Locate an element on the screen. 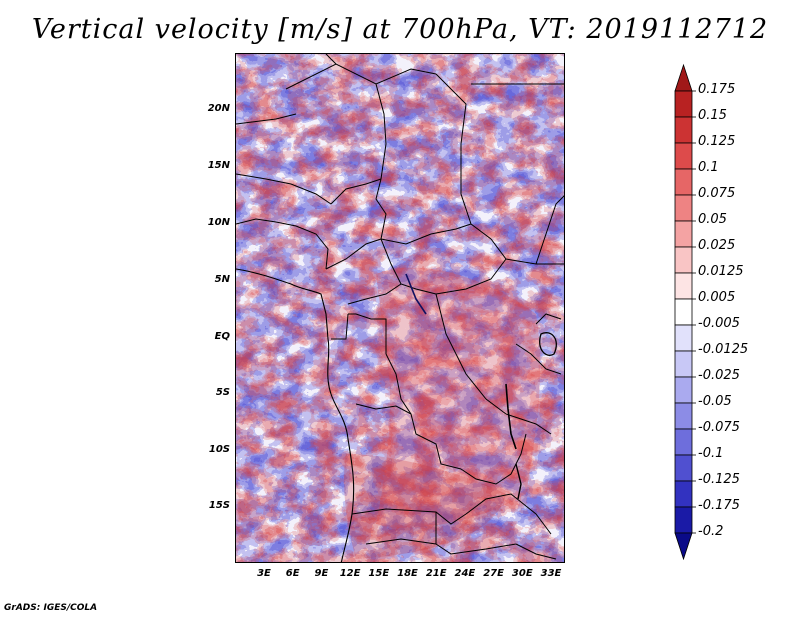 The height and width of the screenshot is (618, 800). longitude-label: 3E is located at coordinates (264, 573).